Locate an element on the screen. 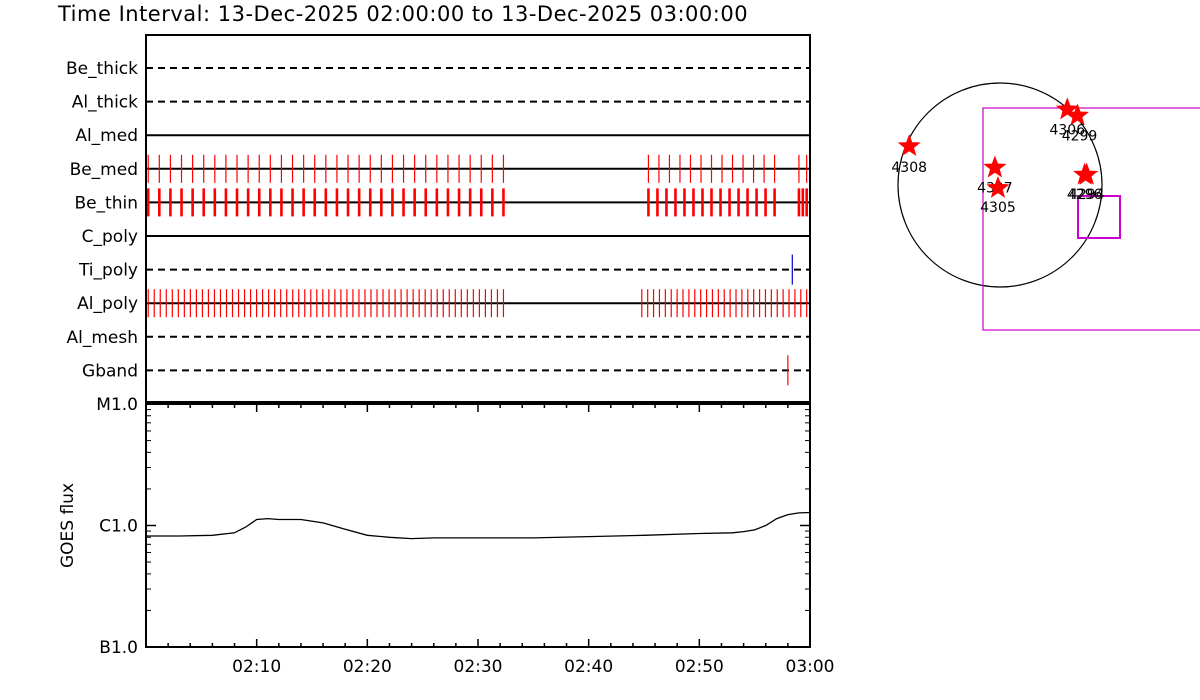 The width and height of the screenshot is (1200, 700). region-label: 4296 is located at coordinates (1085, 195).